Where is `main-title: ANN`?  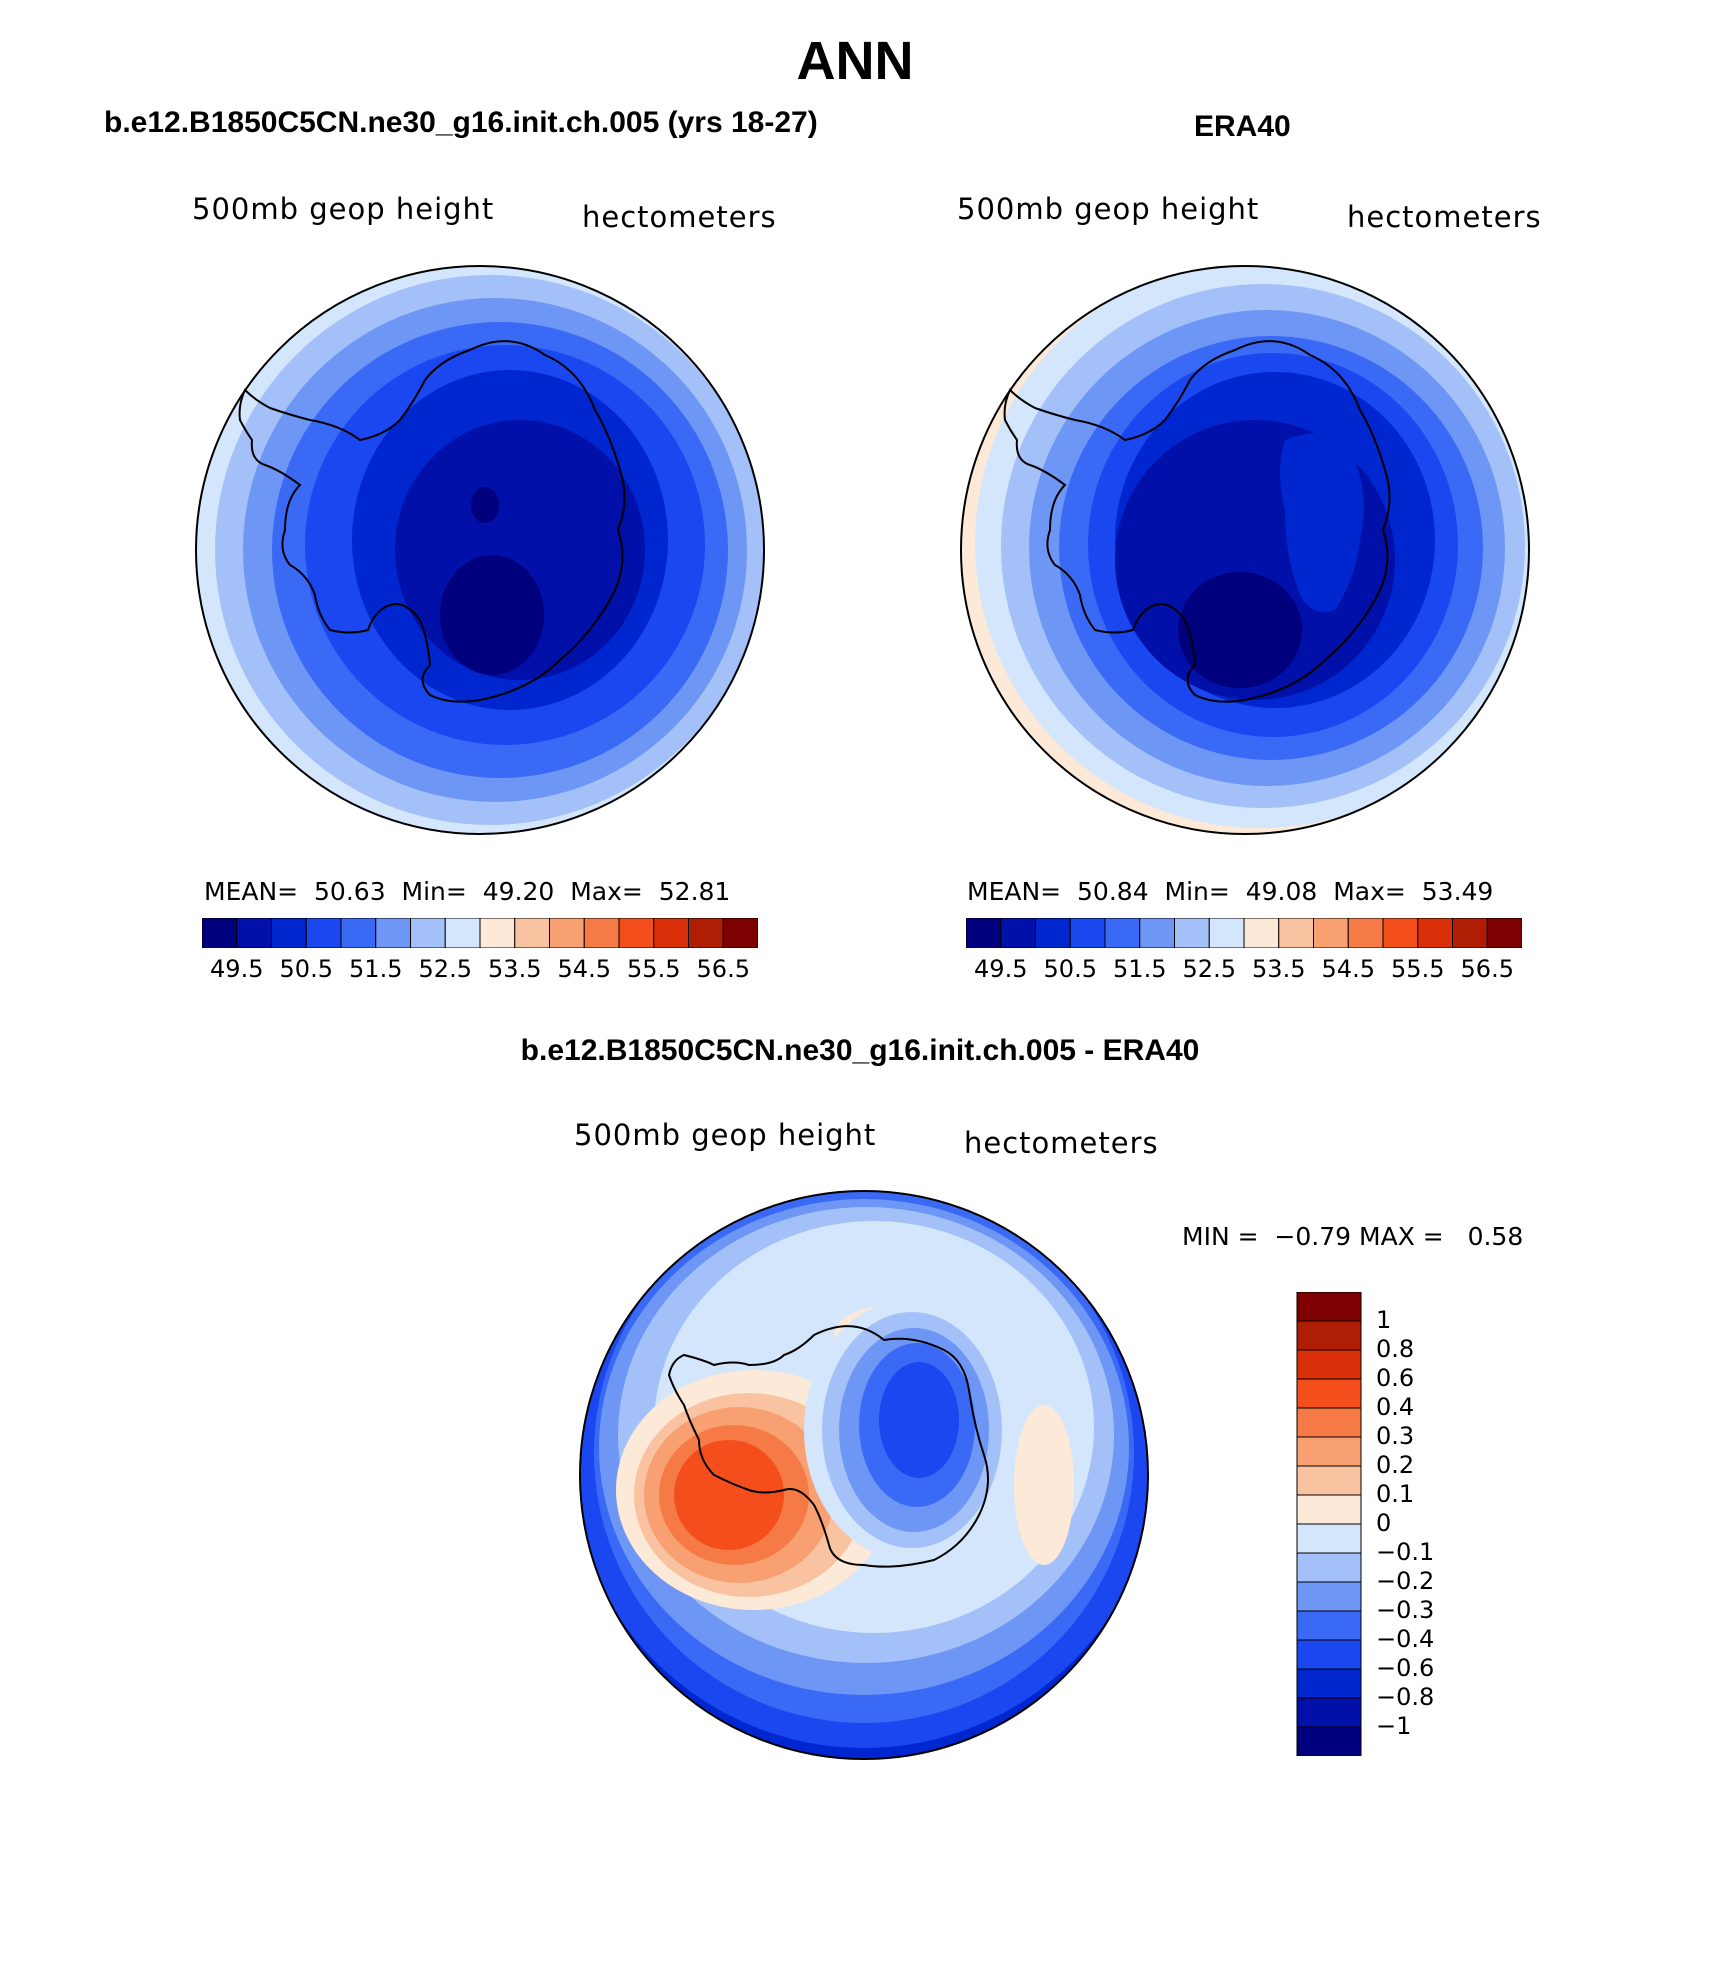 main-title: ANN is located at coordinates (855, 61).